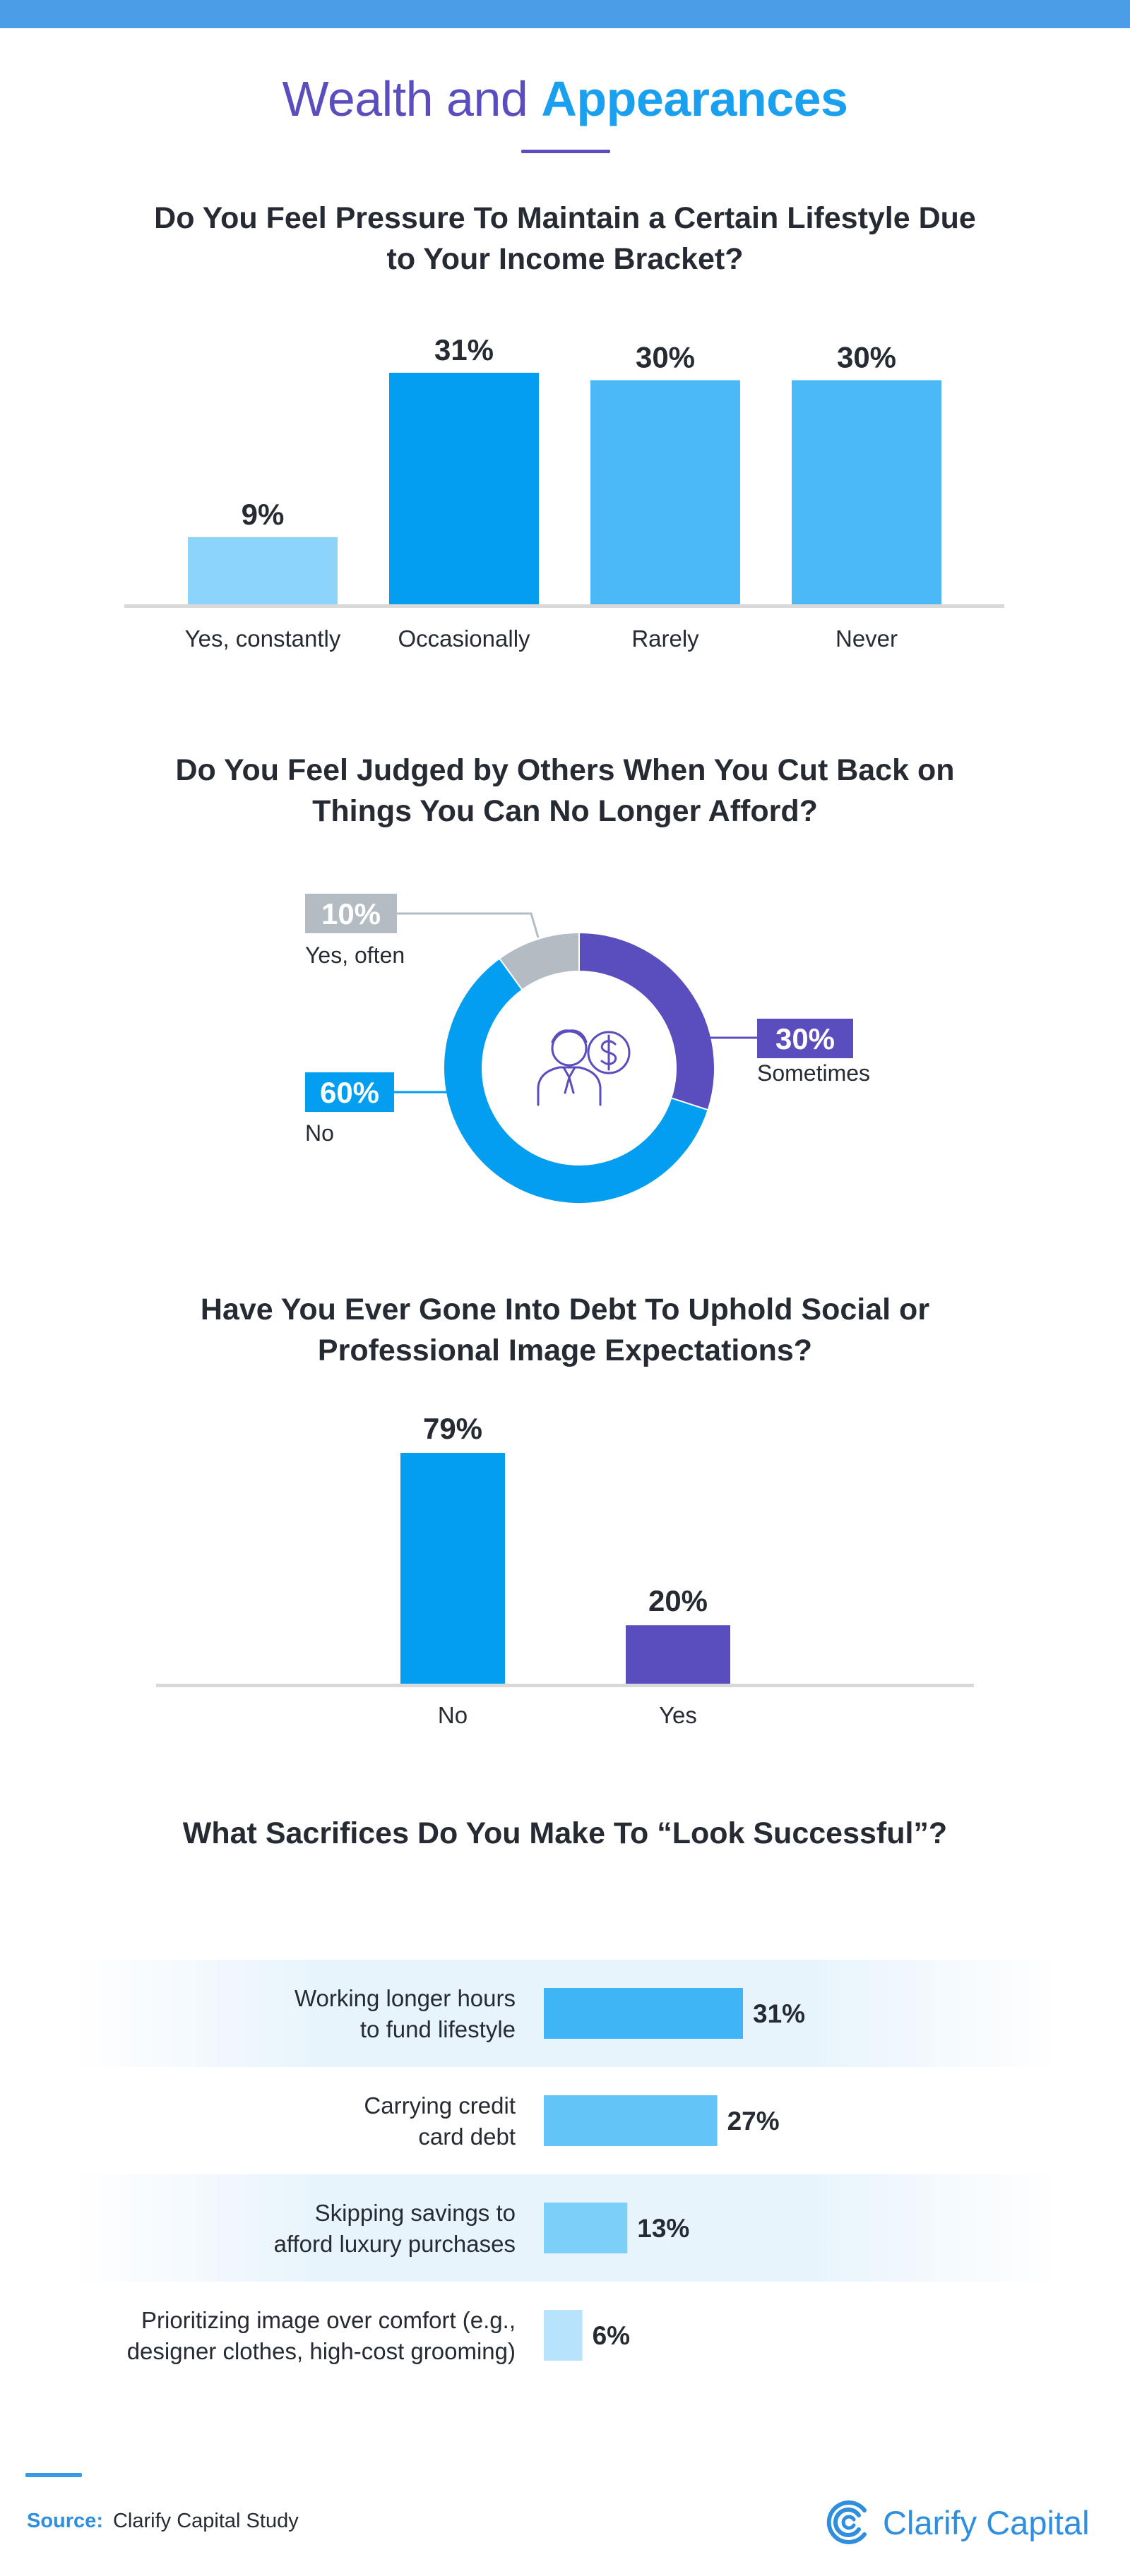  What do you see at coordinates (264, 514) in the screenshot?
I see `chart1-value-label: 9%` at bounding box center [264, 514].